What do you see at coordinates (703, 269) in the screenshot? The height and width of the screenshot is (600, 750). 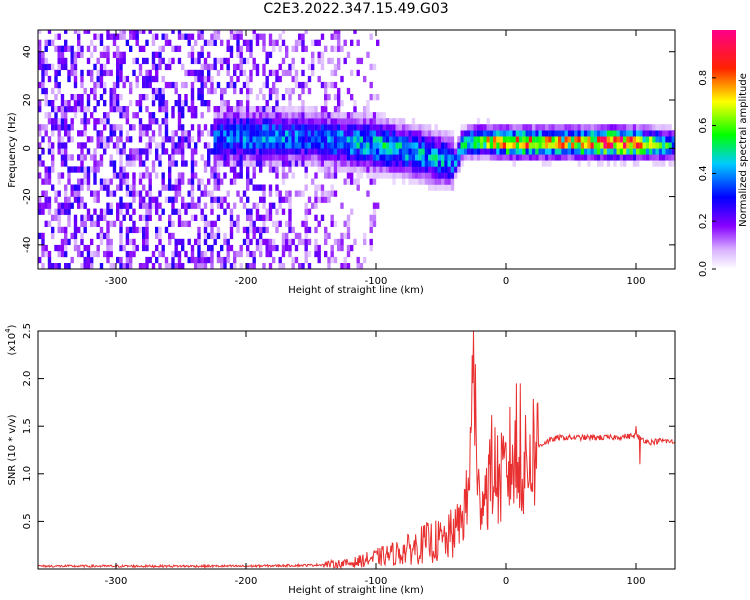 I see `colorbar-tick-label: 0.0` at bounding box center [703, 269].